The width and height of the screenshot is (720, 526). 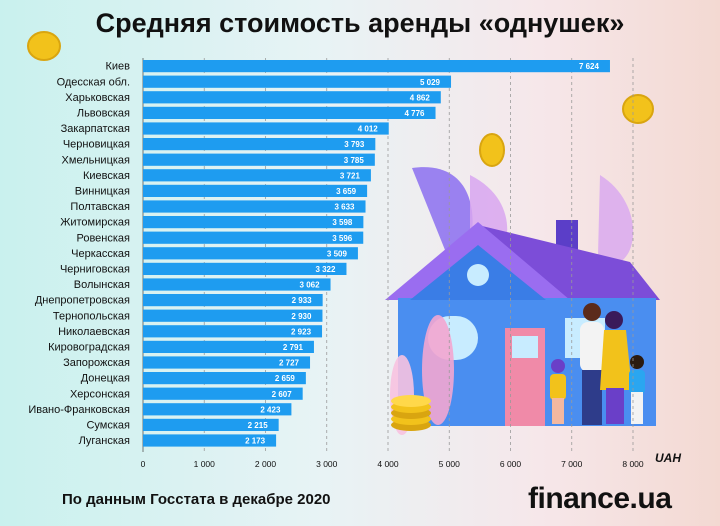 What do you see at coordinates (108, 426) in the screenshot?
I see `category-label: Сумская` at bounding box center [108, 426].